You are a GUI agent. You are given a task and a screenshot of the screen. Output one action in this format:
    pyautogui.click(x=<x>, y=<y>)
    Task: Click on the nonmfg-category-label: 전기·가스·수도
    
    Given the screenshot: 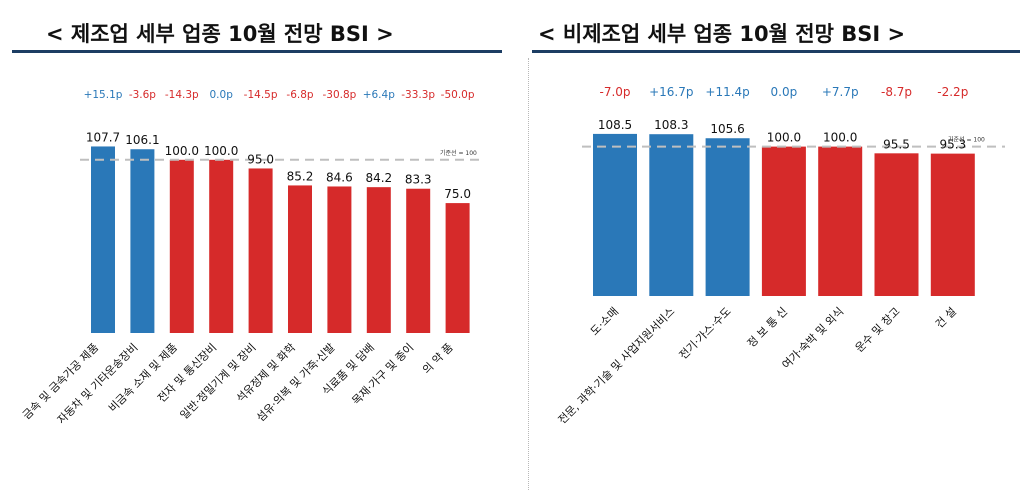 What is the action you would take?
    pyautogui.click(x=705, y=333)
    